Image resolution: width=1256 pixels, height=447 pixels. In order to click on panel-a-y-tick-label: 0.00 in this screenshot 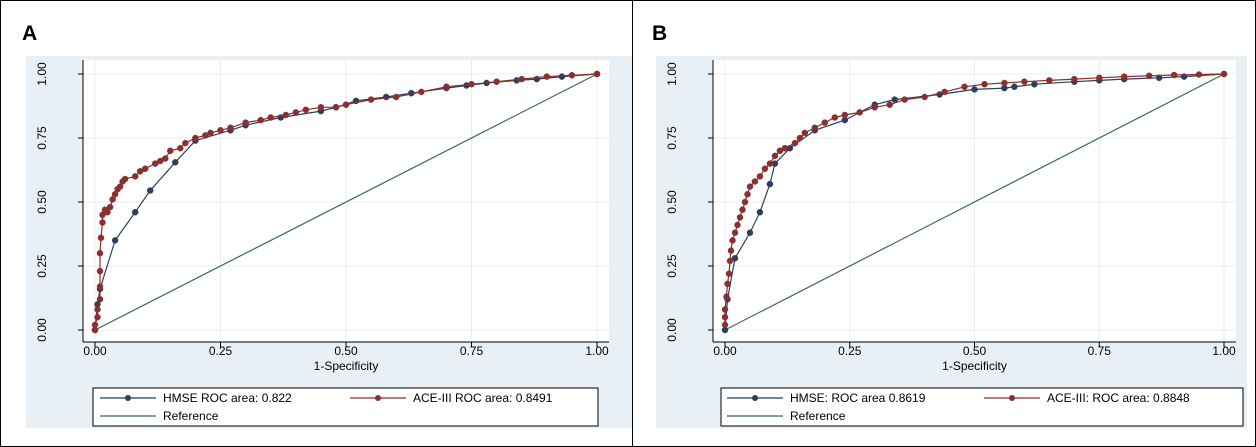, I will do `click(42, 330)`.